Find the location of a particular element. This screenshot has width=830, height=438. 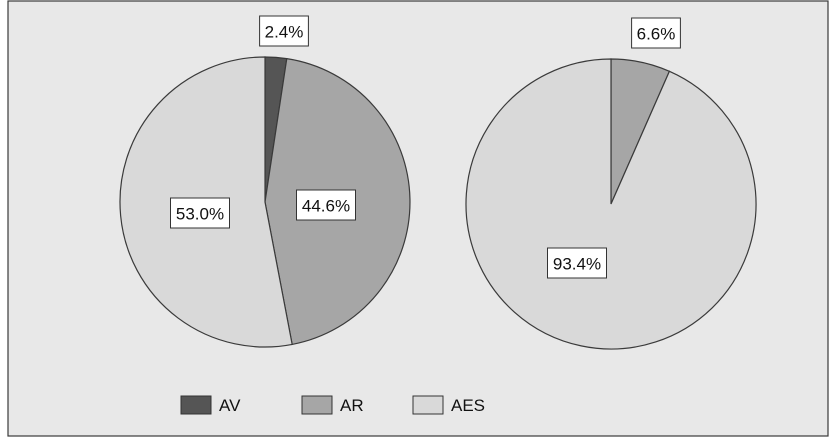

legend: AV AR AES is located at coordinates (332, 405).